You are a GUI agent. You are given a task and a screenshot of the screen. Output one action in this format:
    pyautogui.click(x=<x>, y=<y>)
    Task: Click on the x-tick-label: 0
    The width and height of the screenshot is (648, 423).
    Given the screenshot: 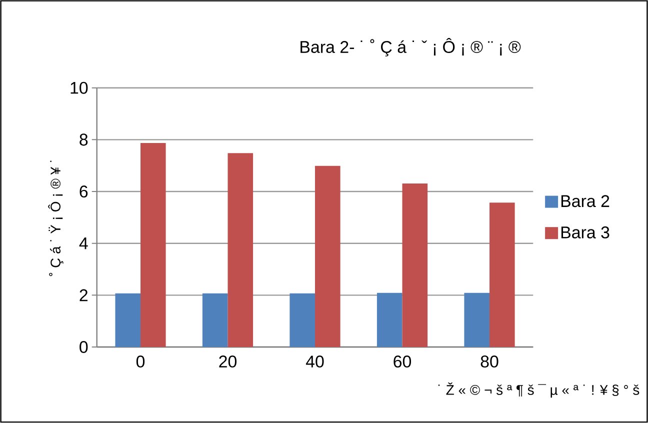 What is the action you would take?
    pyautogui.click(x=140, y=362)
    